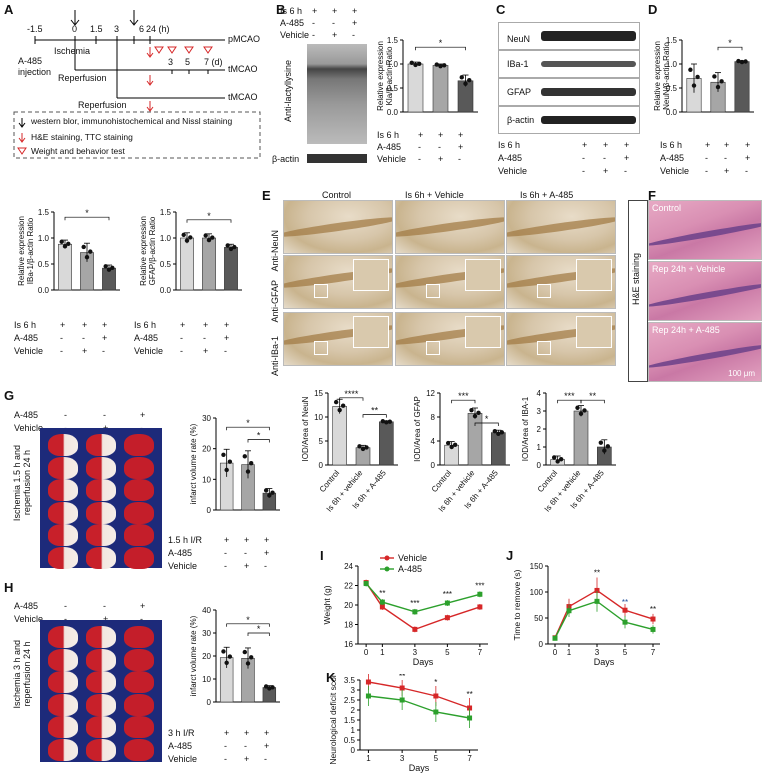 Image resolution: width=768 pixels, height=781 pixels. I want to click on condition-side-label: Ischemia 3 h and reperfusion 24 h, so click(22, 674).